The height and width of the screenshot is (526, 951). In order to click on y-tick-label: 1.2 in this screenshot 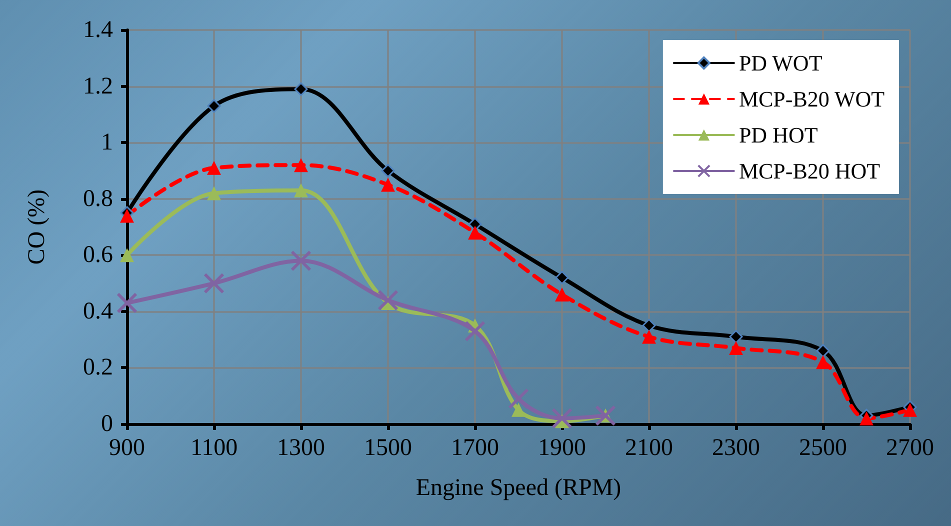, I will do `click(98, 86)`.